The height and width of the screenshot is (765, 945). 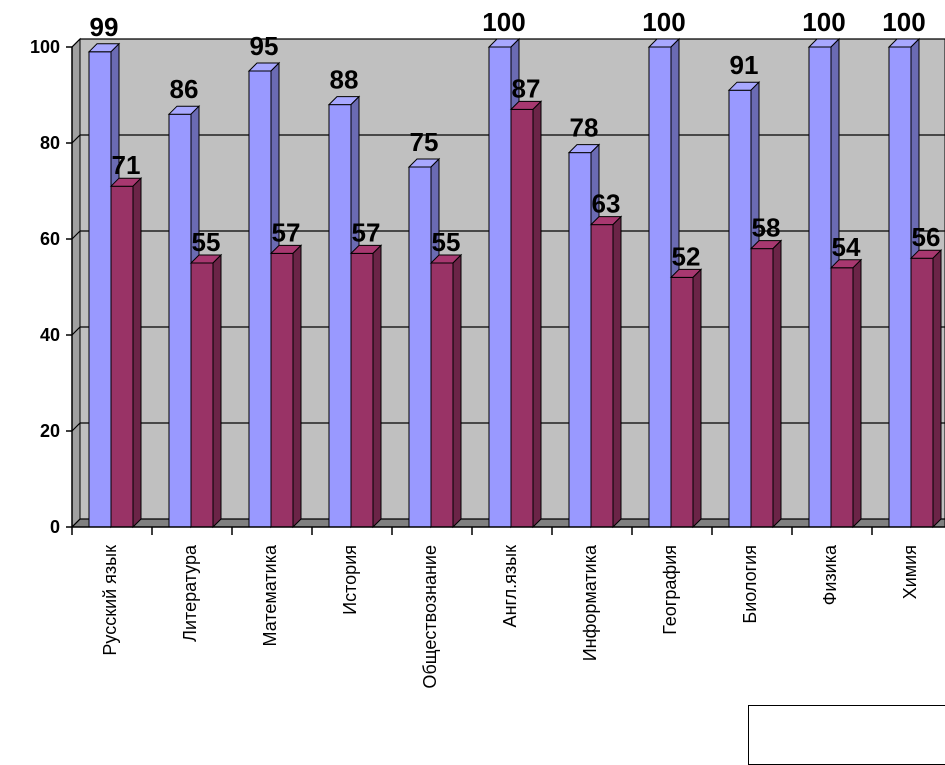 I want to click on legend-box, so click(x=846, y=735).